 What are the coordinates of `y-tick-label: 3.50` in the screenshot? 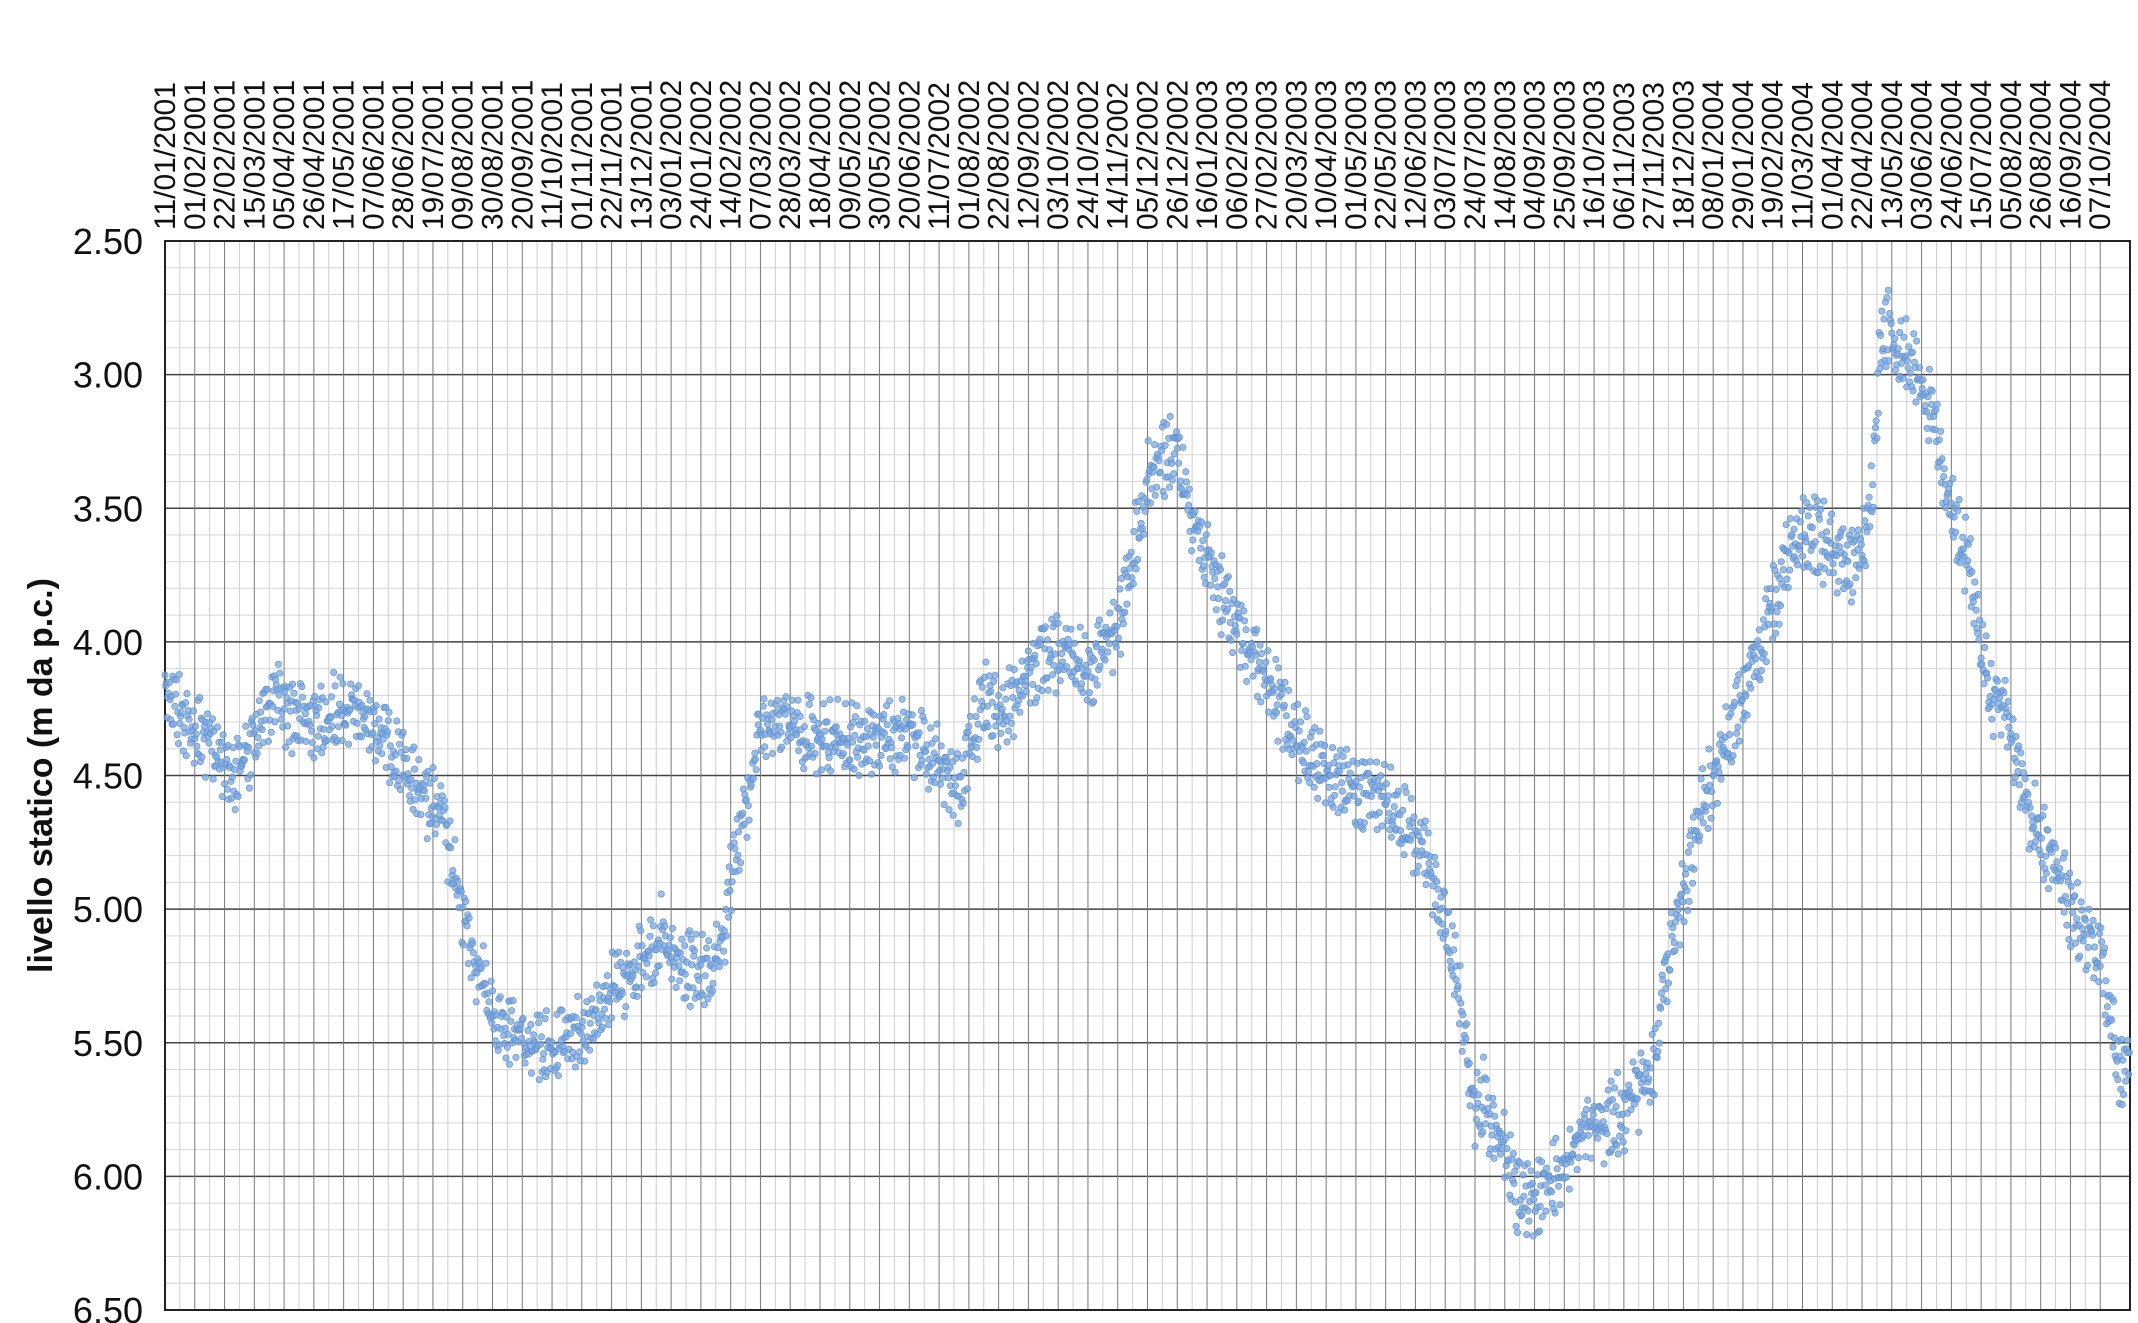 It's located at (108, 508).